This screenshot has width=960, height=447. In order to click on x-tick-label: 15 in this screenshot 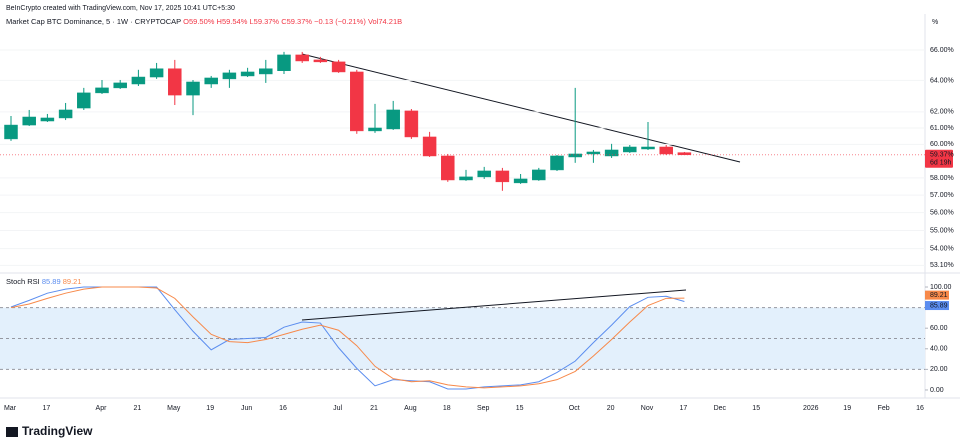, I will do `click(520, 408)`.